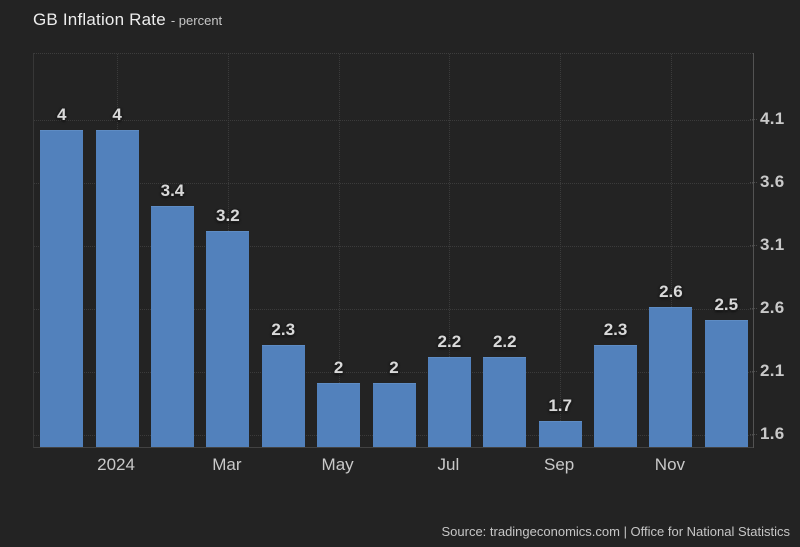 Image resolution: width=800 pixels, height=547 pixels. Describe the element at coordinates (116, 464) in the screenshot. I see `x-axis-tick-label: 2024` at that location.